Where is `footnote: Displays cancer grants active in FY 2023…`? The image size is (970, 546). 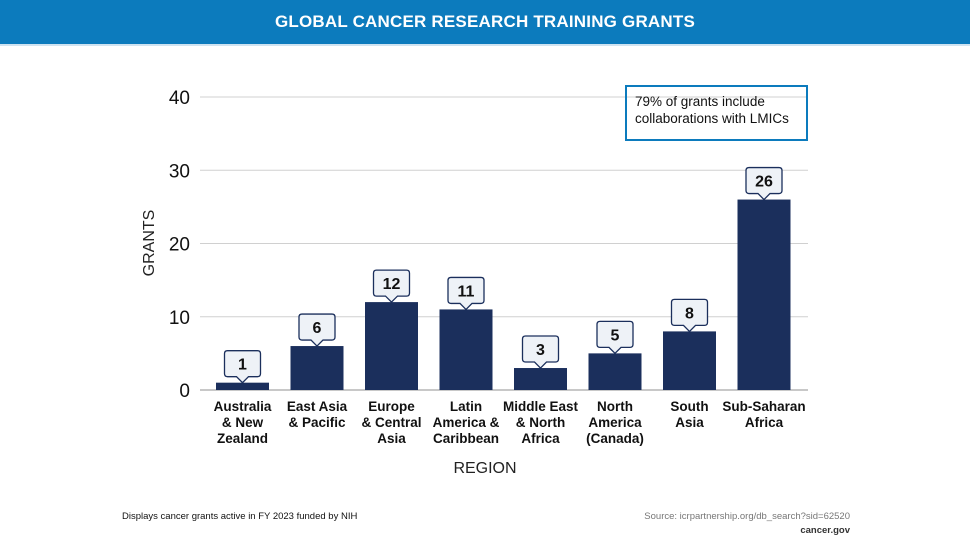 footnote: Displays cancer grants active in FY 2023… is located at coordinates (240, 516).